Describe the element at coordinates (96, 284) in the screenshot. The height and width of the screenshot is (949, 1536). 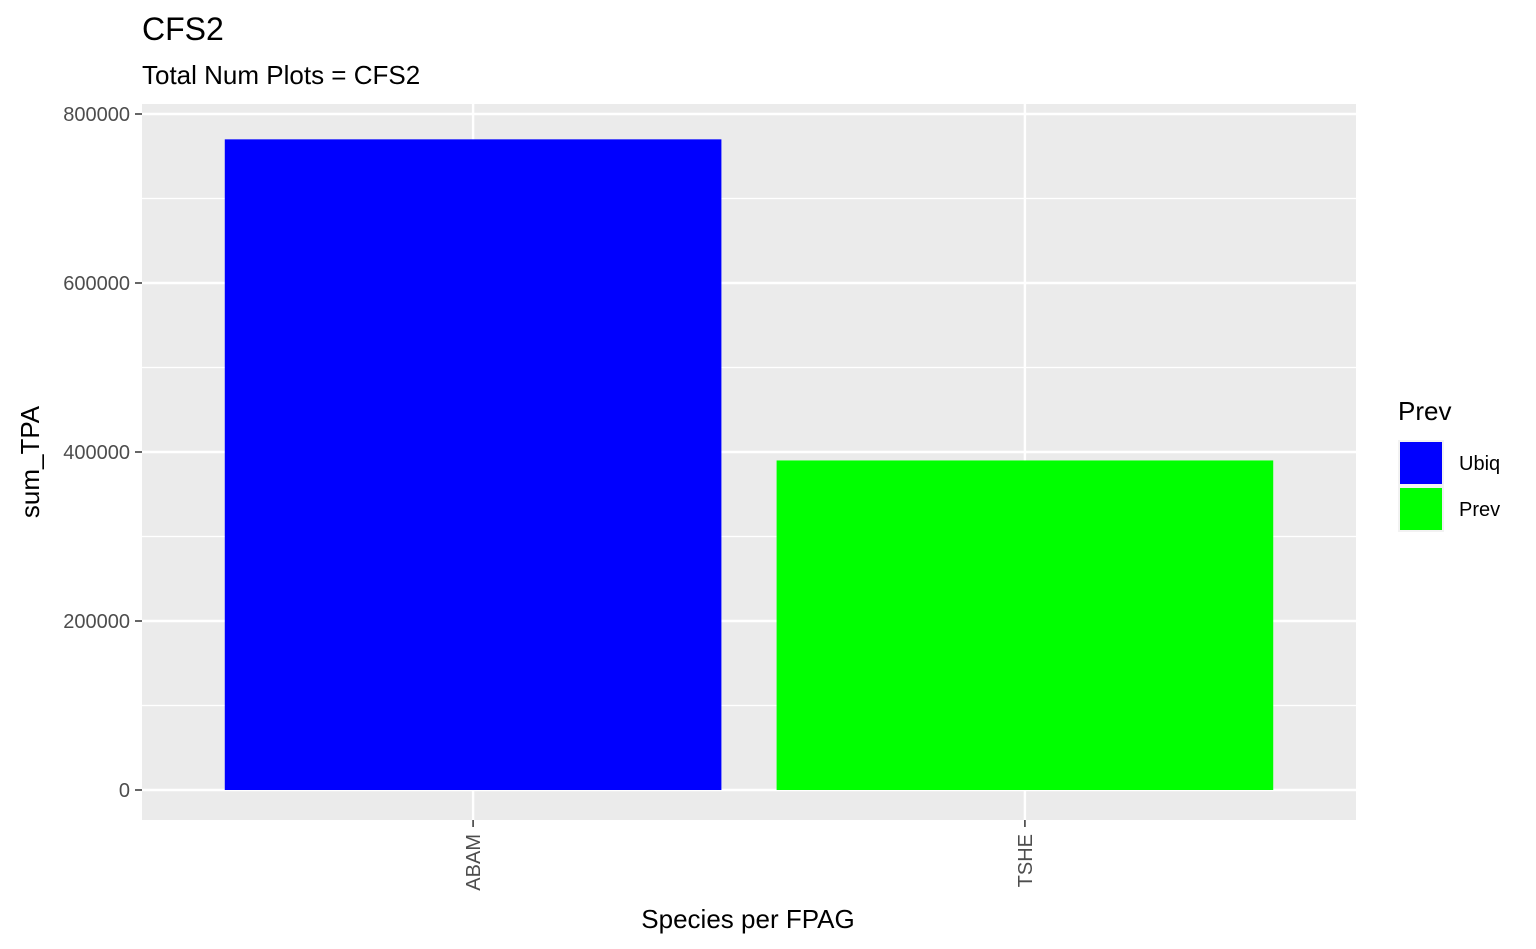
I see `y-tick-label: 600000` at that location.